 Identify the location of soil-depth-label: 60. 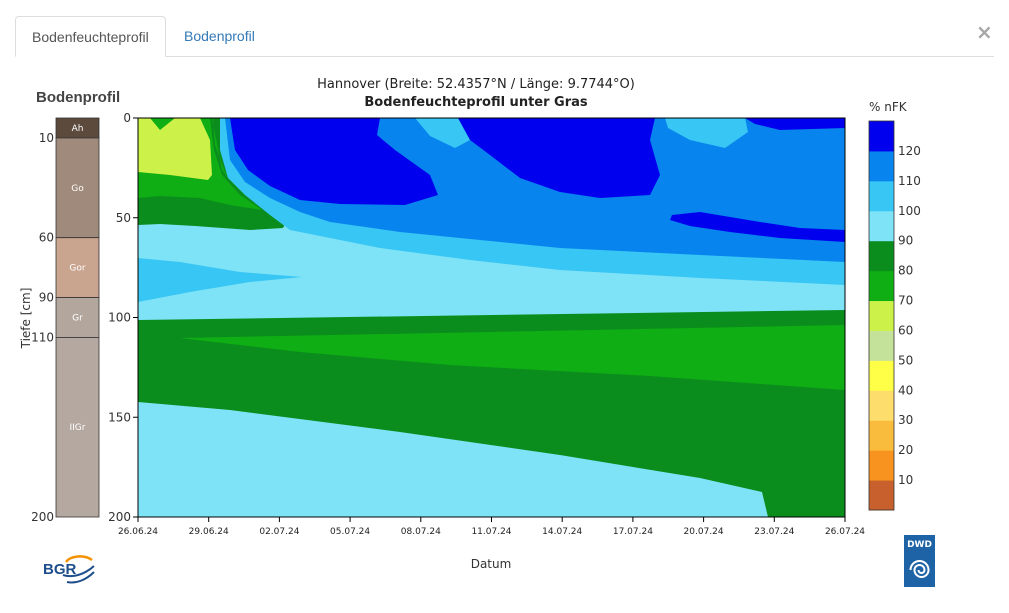
(46, 238).